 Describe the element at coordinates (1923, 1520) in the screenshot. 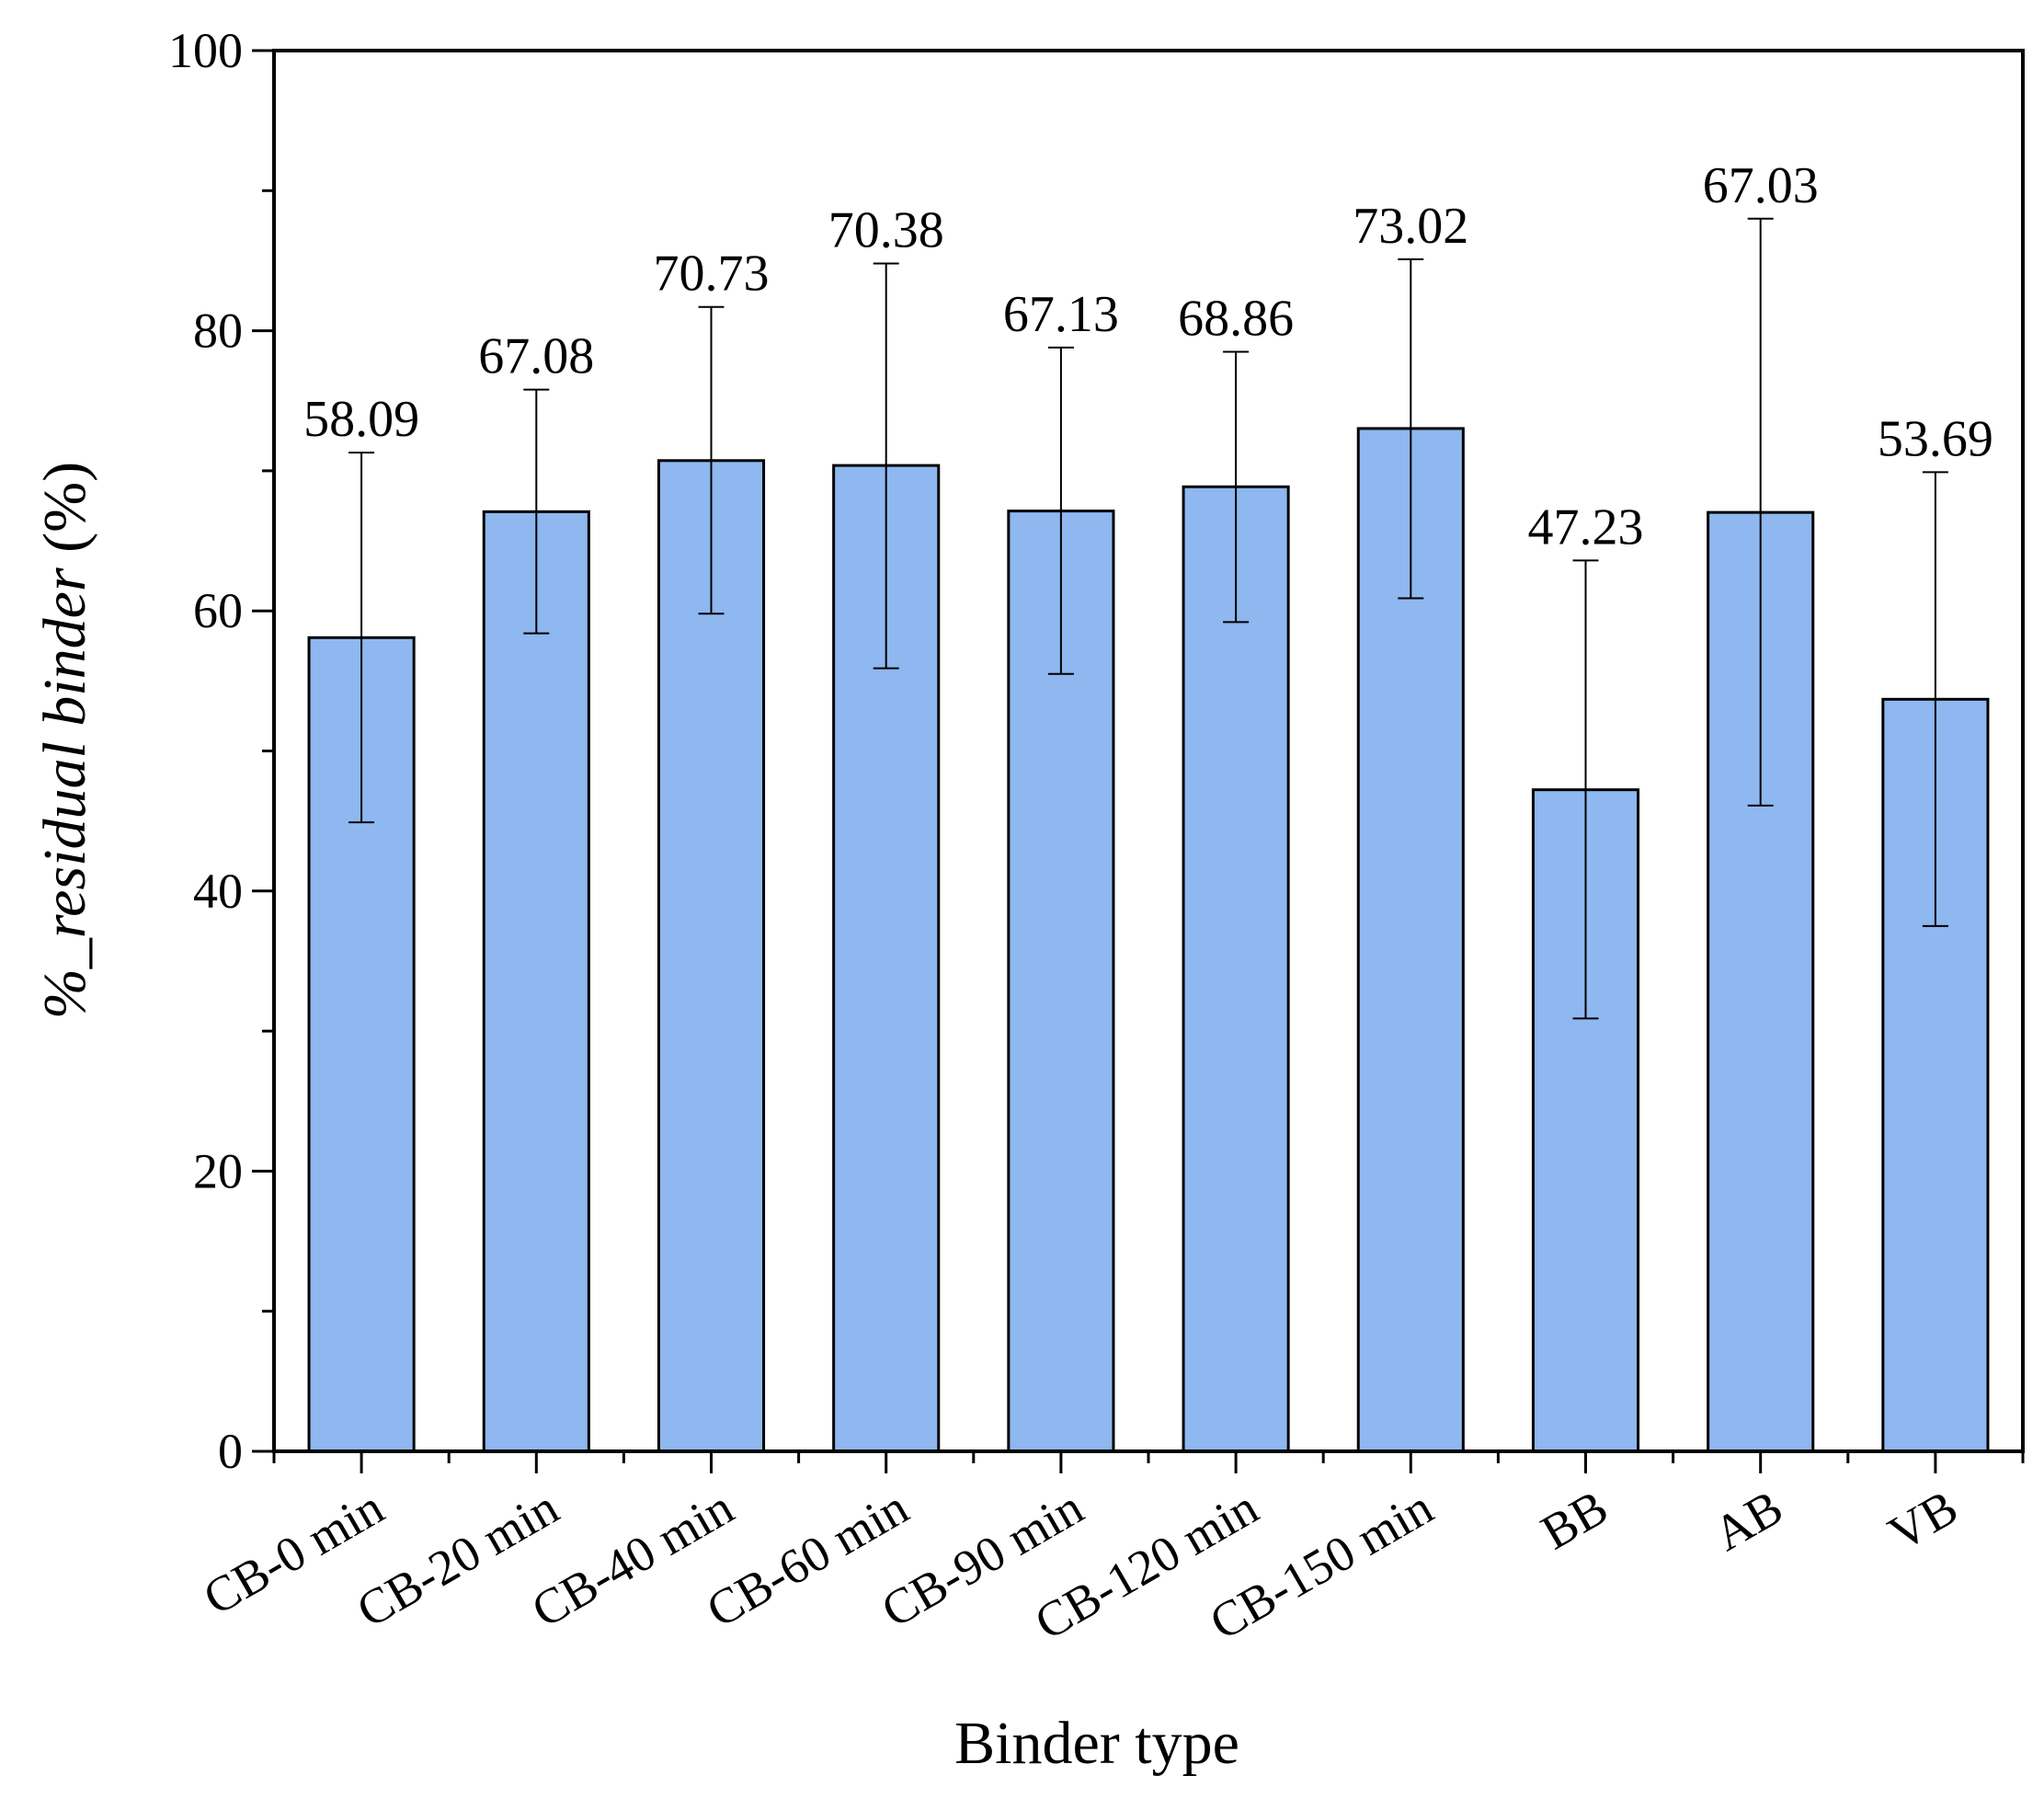

I see `x-tick-label-9: VB` at that location.